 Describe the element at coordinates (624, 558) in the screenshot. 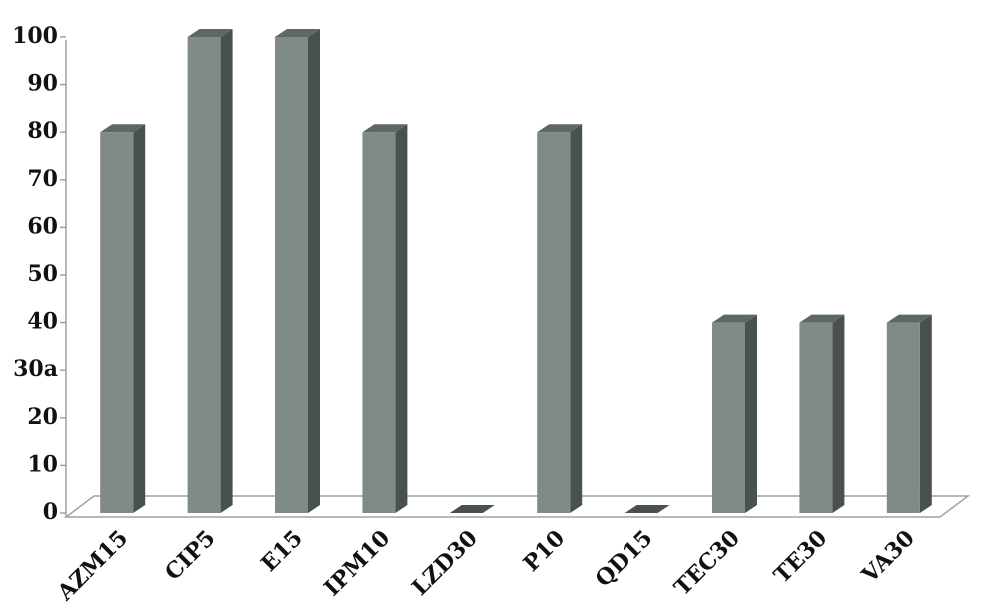

I see `x-tick-label: QD15` at that location.